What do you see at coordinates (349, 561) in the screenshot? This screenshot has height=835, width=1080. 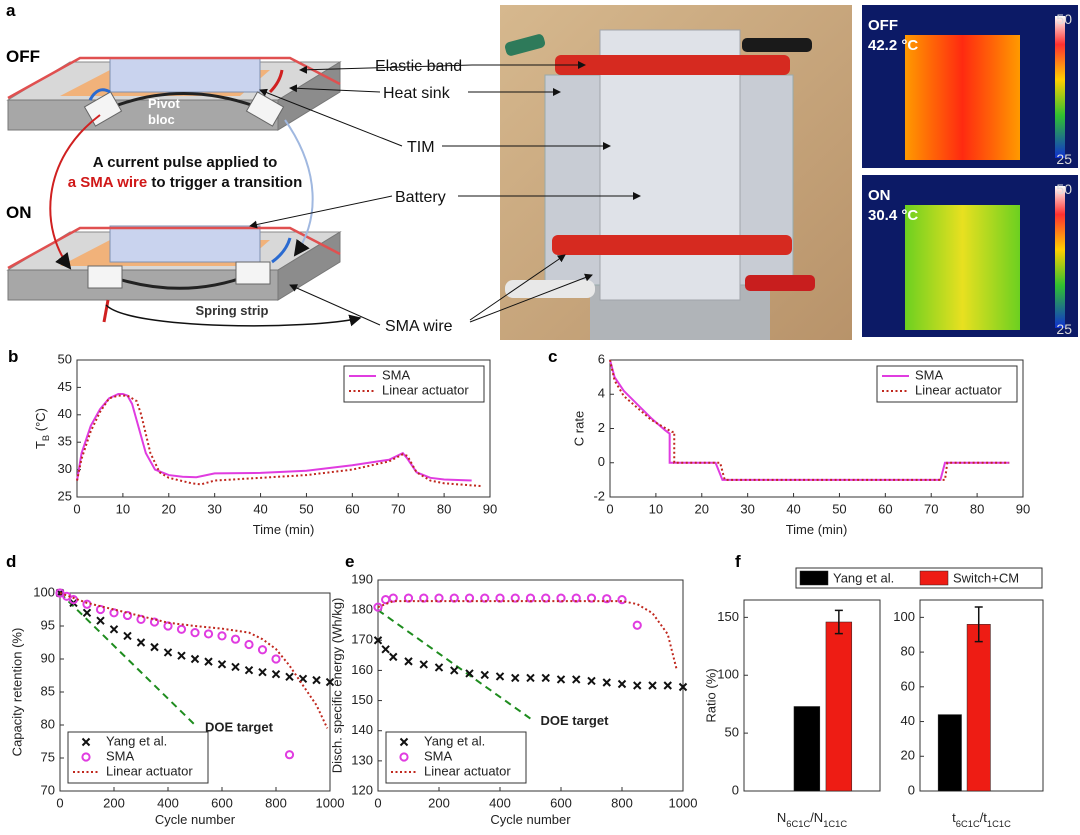 I see `panel-label: e` at bounding box center [349, 561].